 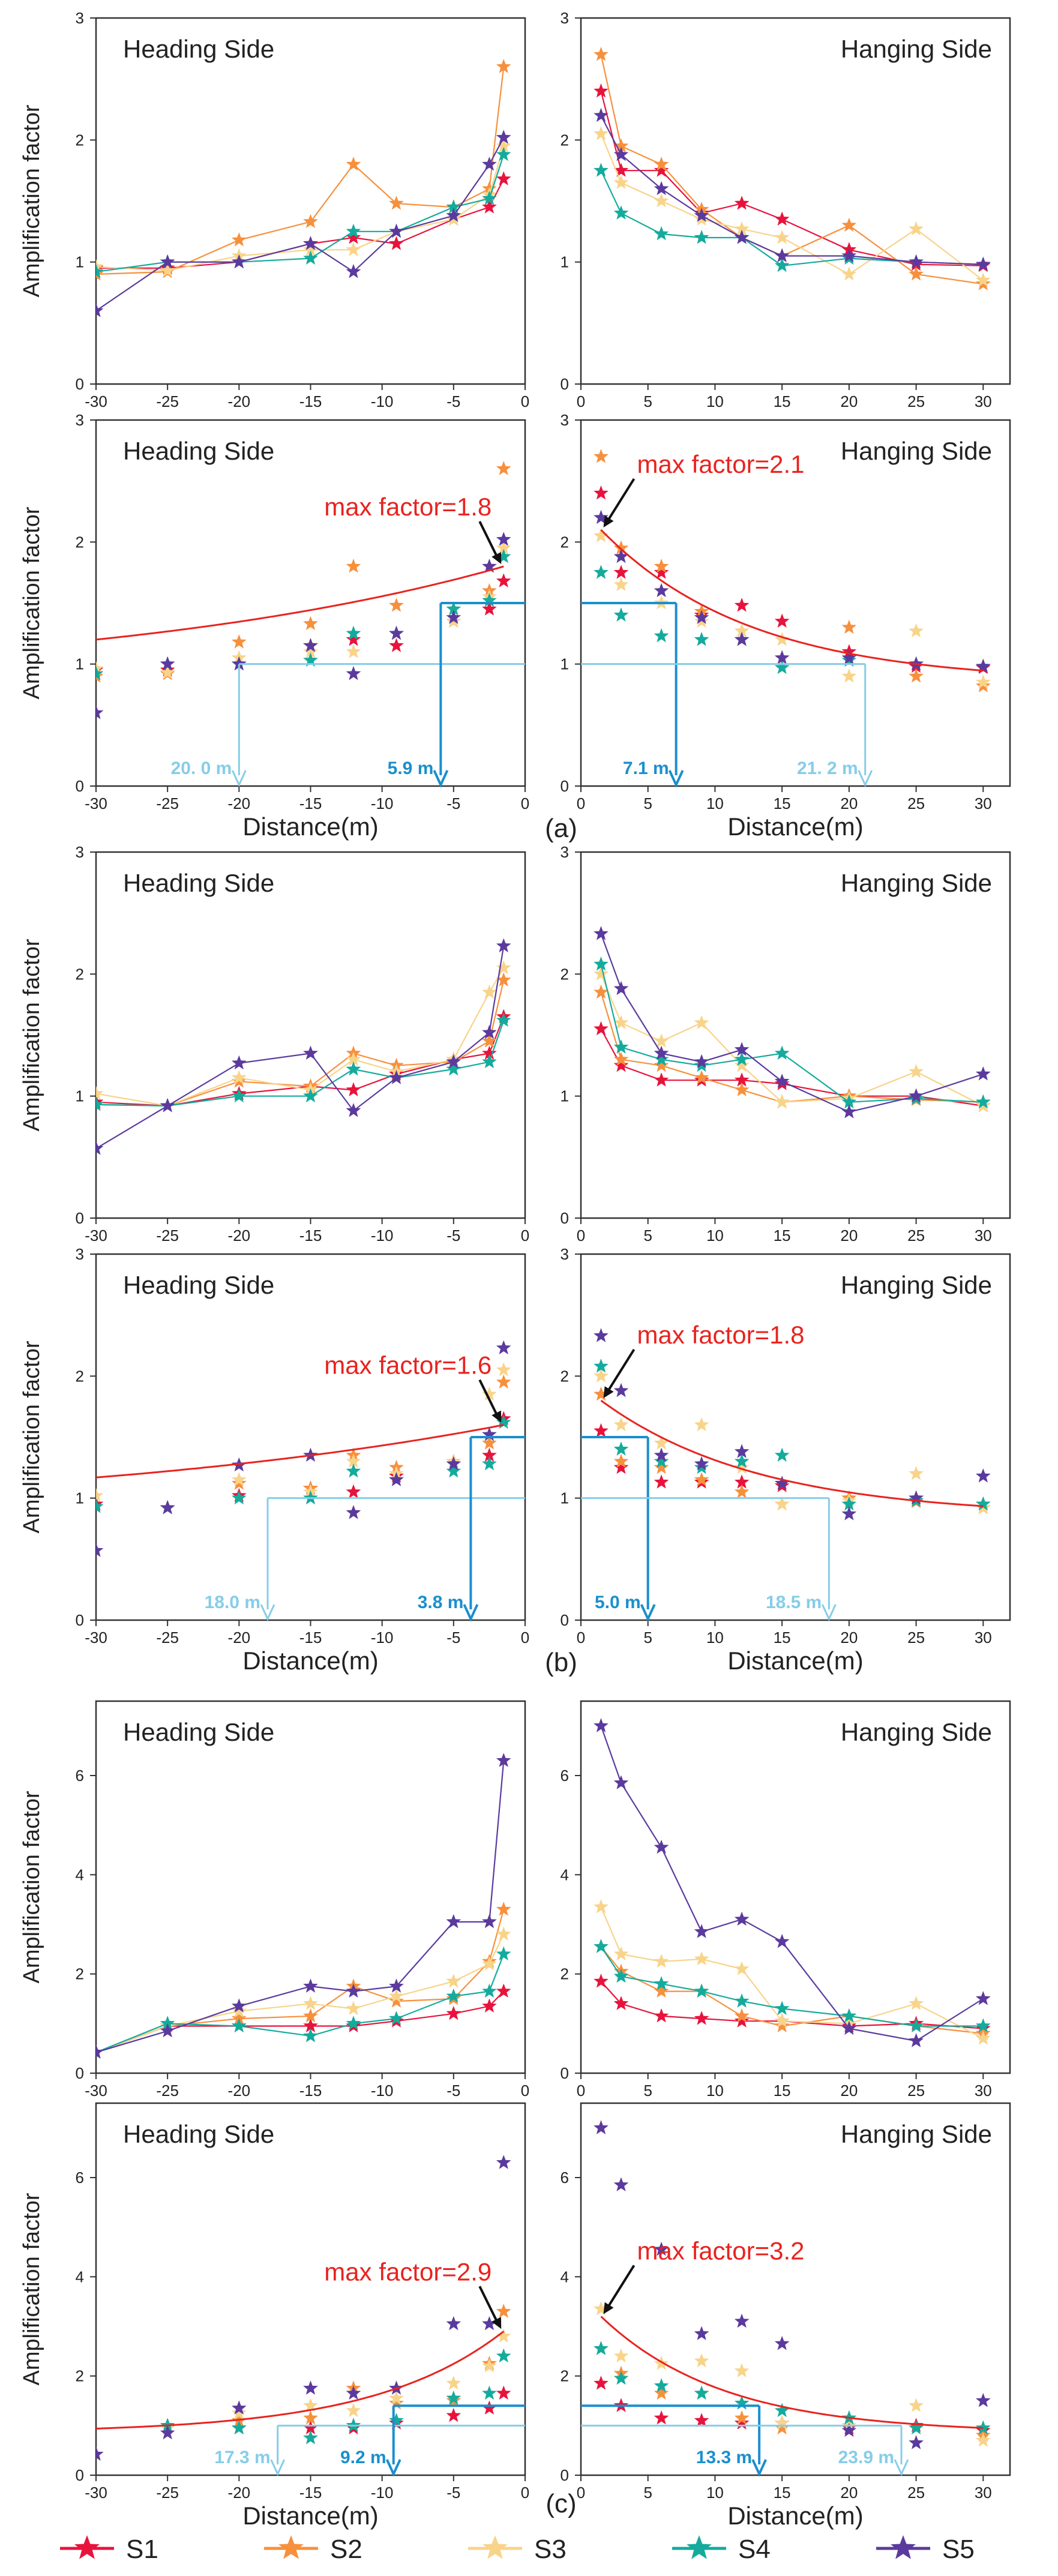 I want to click on x-tick-label: 15, so click(x=783, y=2493).